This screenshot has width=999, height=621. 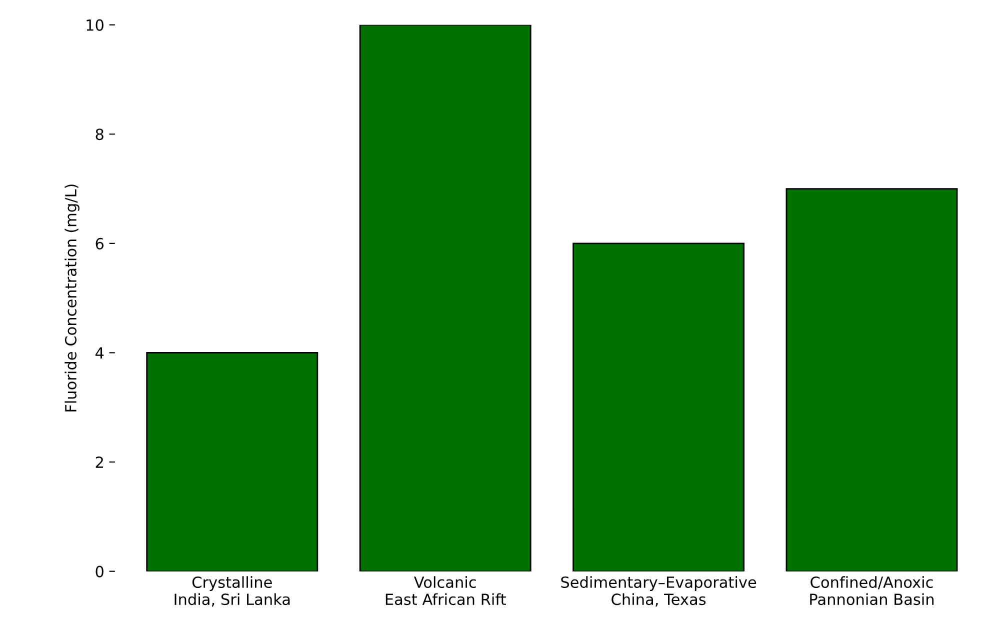 What do you see at coordinates (446, 591) in the screenshot?
I see `x-tick-label: Volcanic East African Rift` at bounding box center [446, 591].